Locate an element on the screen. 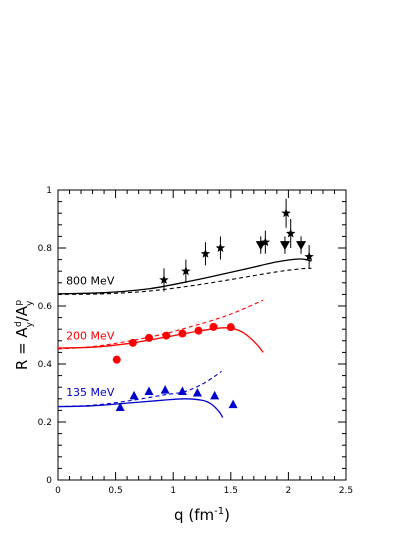 Image resolution: width=415 pixels, height=537 pixels. y-tick-label: 0.8 is located at coordinates (45, 249).